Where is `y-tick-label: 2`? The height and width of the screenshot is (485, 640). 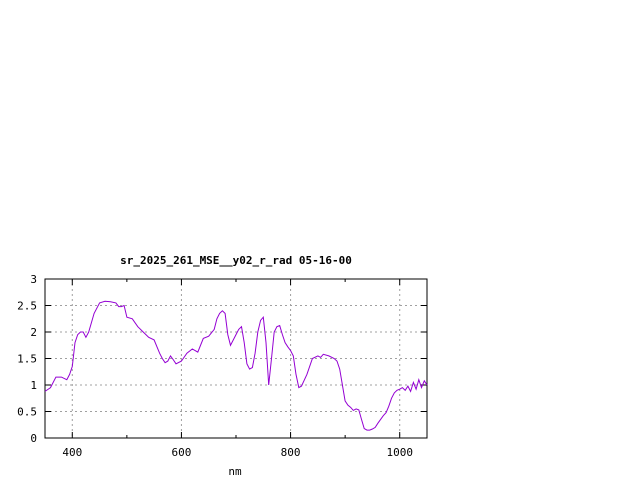 y-tick-label: 2 is located at coordinates (33, 332).